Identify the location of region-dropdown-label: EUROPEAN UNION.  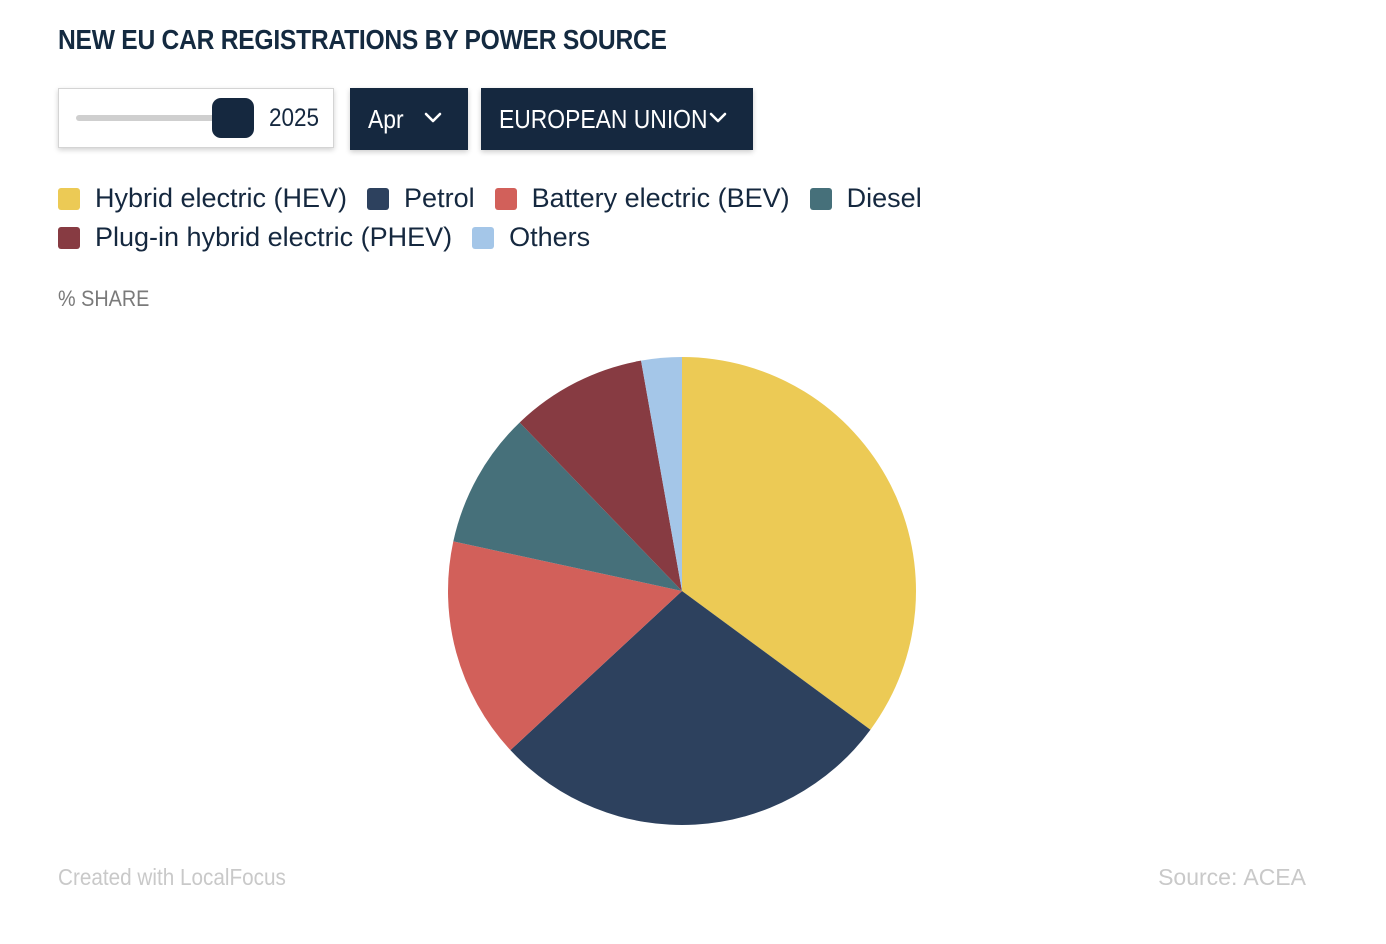
(603, 118).